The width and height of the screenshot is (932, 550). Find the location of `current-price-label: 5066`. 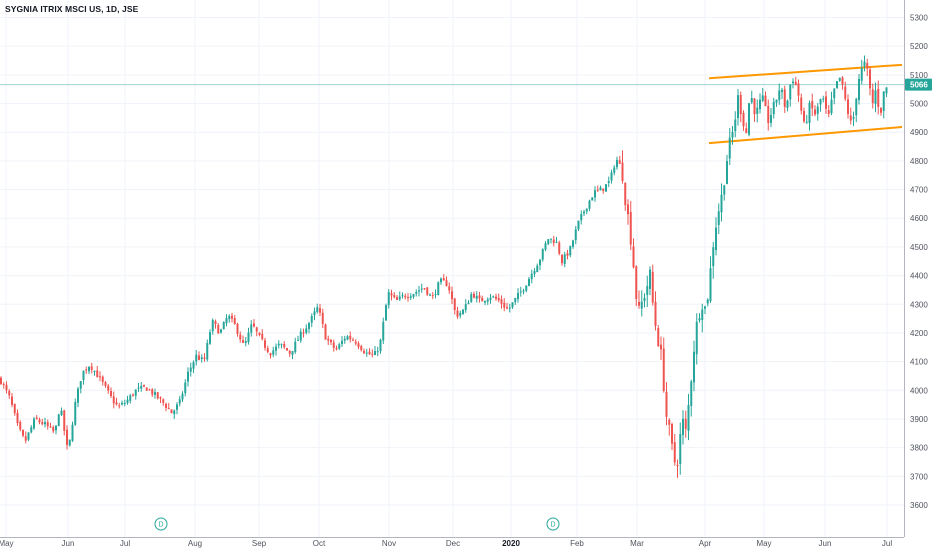

current-price-label: 5066 is located at coordinates (919, 85).